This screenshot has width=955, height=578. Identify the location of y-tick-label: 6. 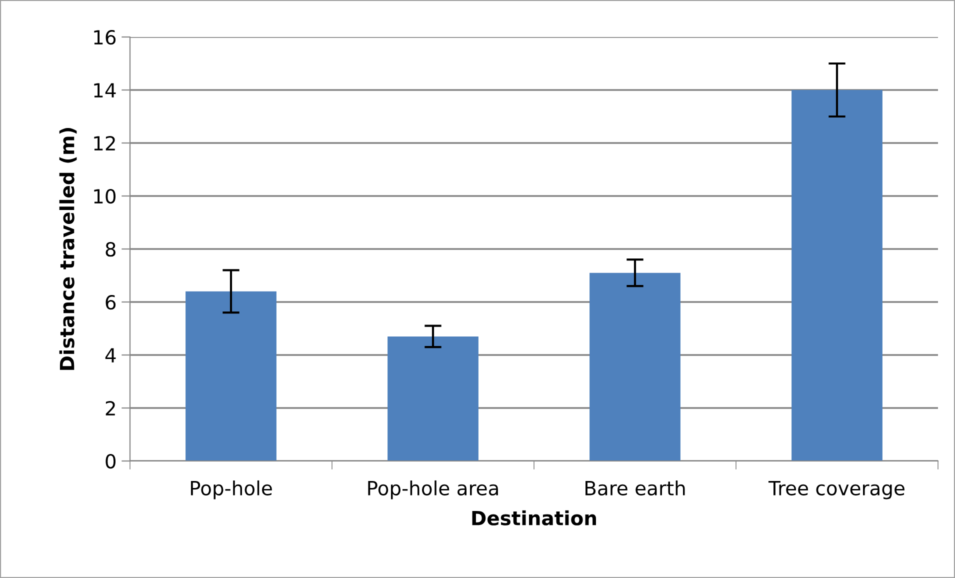
(111, 302).